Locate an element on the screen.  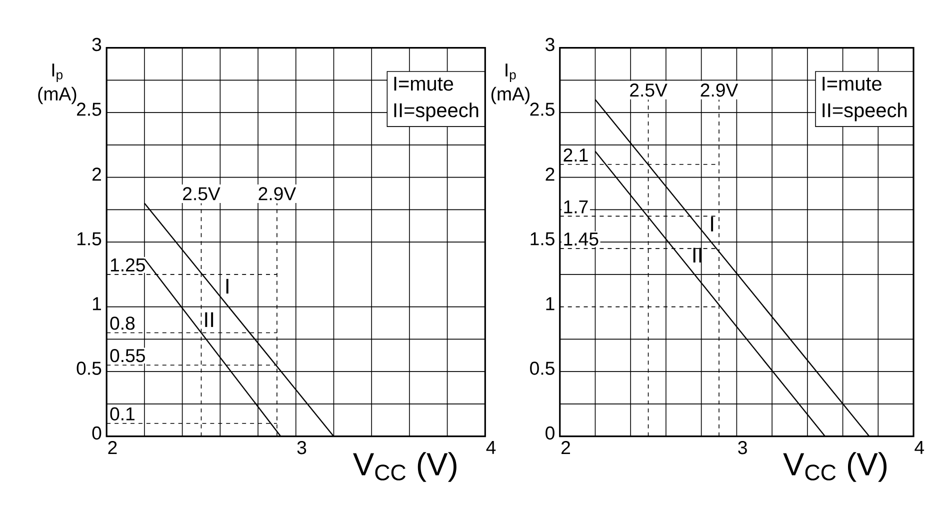
ref-line-label: 0.8 is located at coordinates (122, 323).